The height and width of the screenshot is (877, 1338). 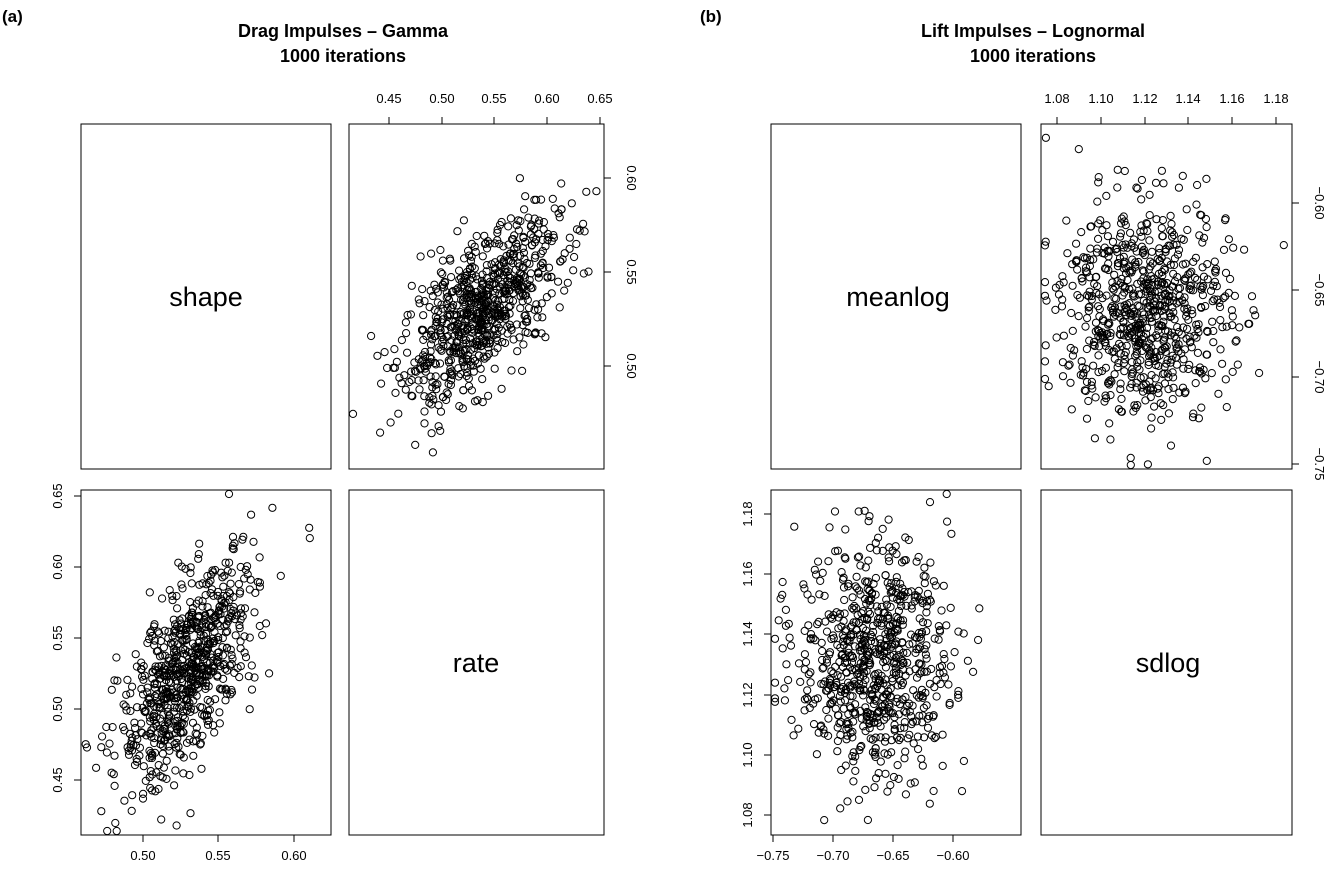 What do you see at coordinates (1187, 98) in the screenshot?
I see `panel-b-top-tick-label: 1.14` at bounding box center [1187, 98].